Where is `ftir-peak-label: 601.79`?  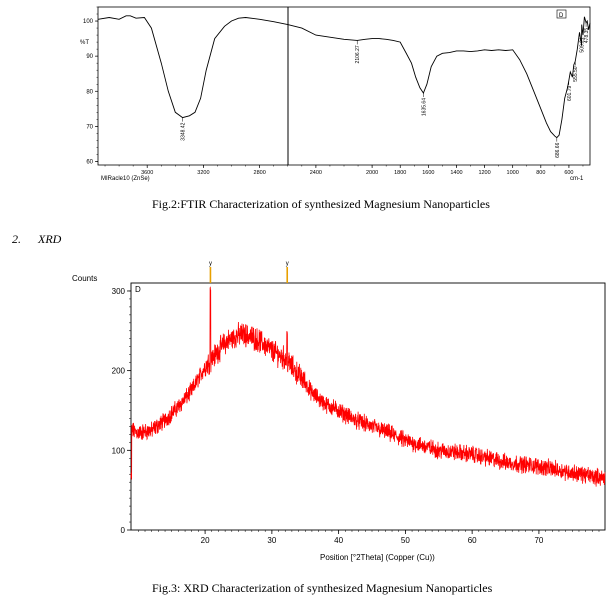
ftir-peak-label: 601.79 is located at coordinates (570, 94).